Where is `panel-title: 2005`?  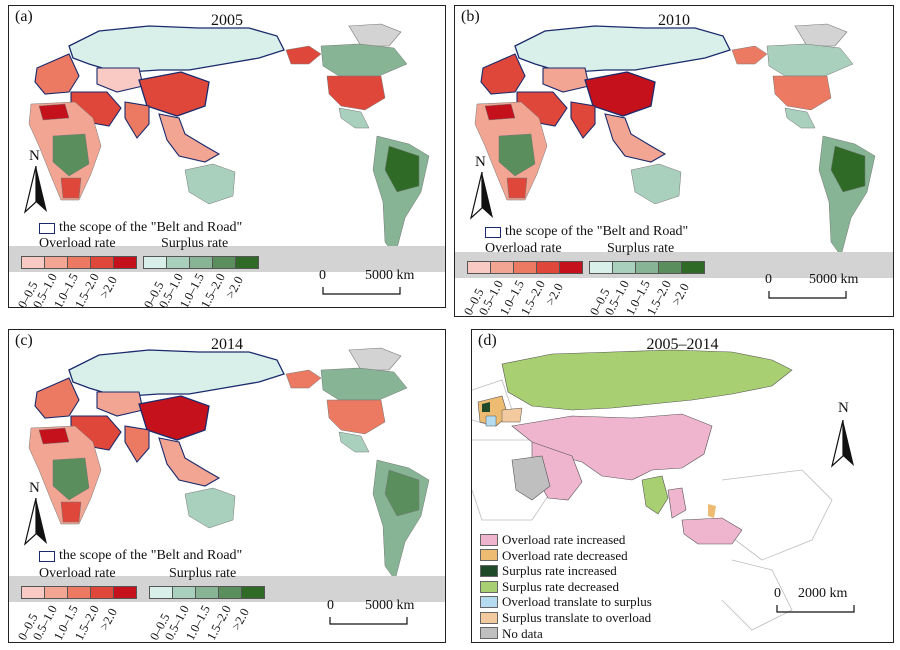
panel-title: 2005 is located at coordinates (227, 20).